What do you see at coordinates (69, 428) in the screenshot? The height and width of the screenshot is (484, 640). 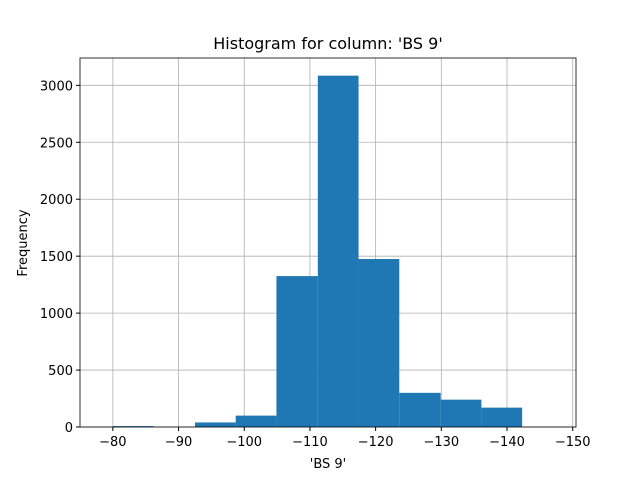 I see `y-tick-label: 0` at bounding box center [69, 428].